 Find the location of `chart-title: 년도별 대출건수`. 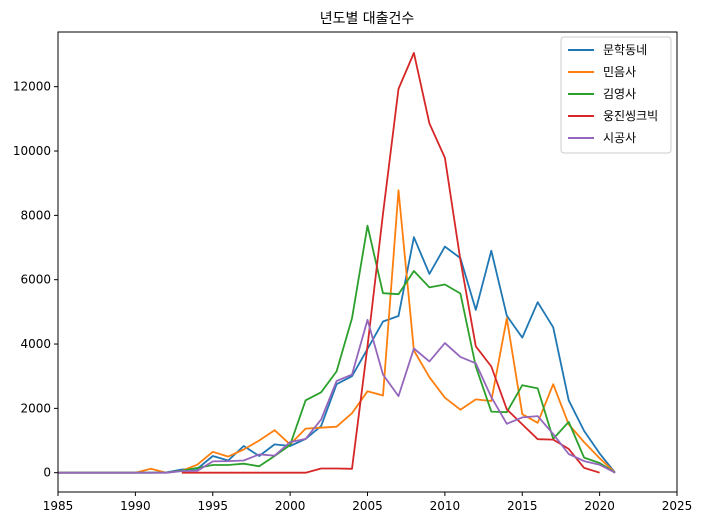

chart-title: 년도별 대출건수 is located at coordinates (367, 19).